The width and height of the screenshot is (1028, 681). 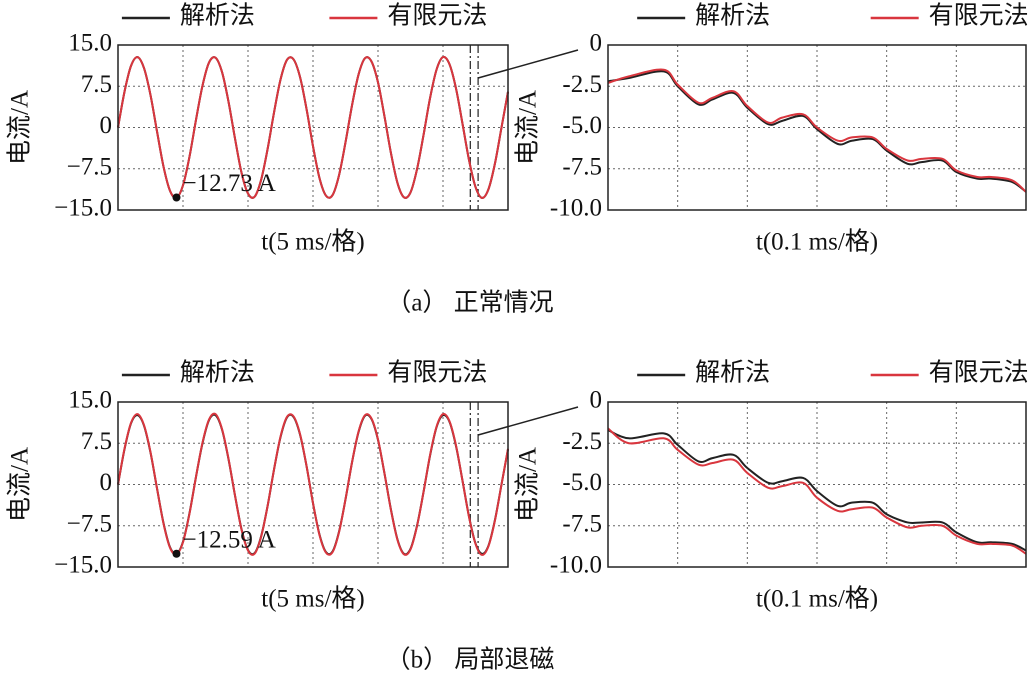 What do you see at coordinates (229, 183) in the screenshot?
I see `annotation-label: −12.73 A` at bounding box center [229, 183].